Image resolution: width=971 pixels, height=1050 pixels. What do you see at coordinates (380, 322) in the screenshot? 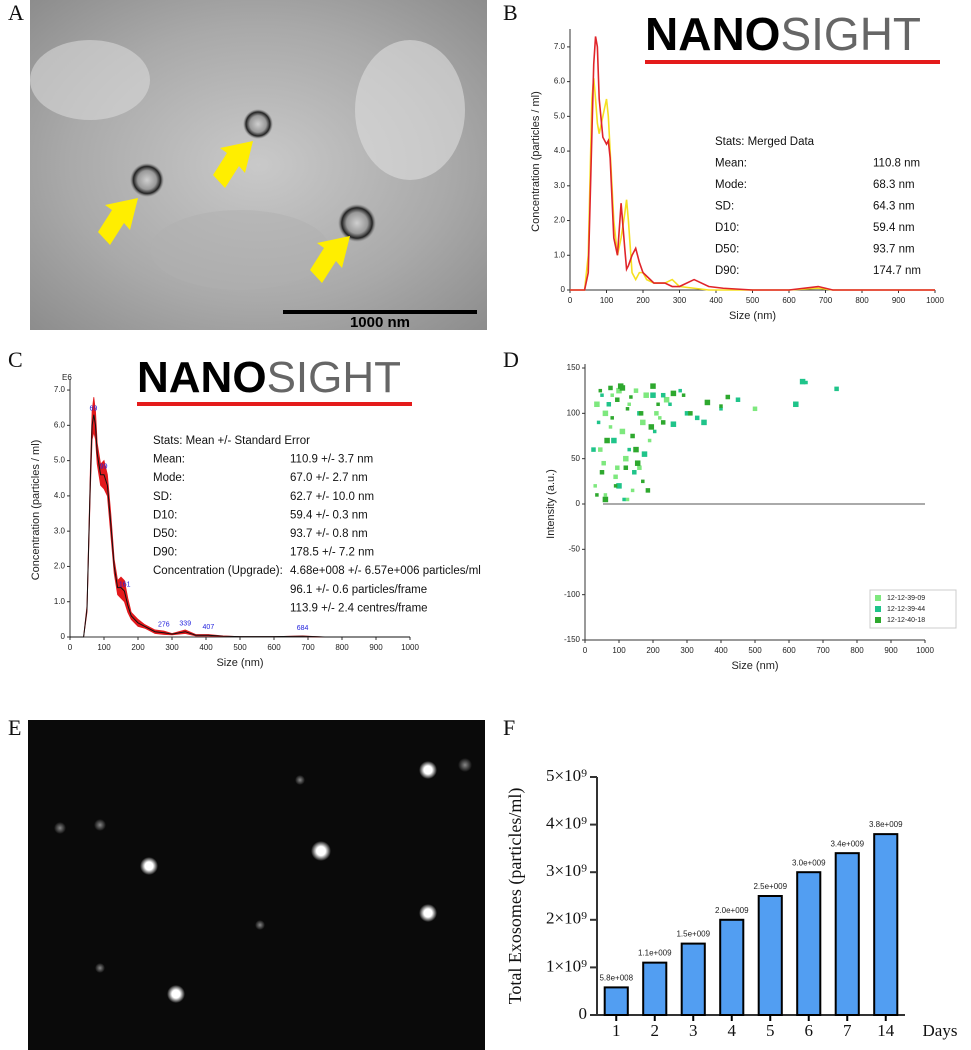
I see `scale-bar-label: 1000 nm` at bounding box center [380, 322].